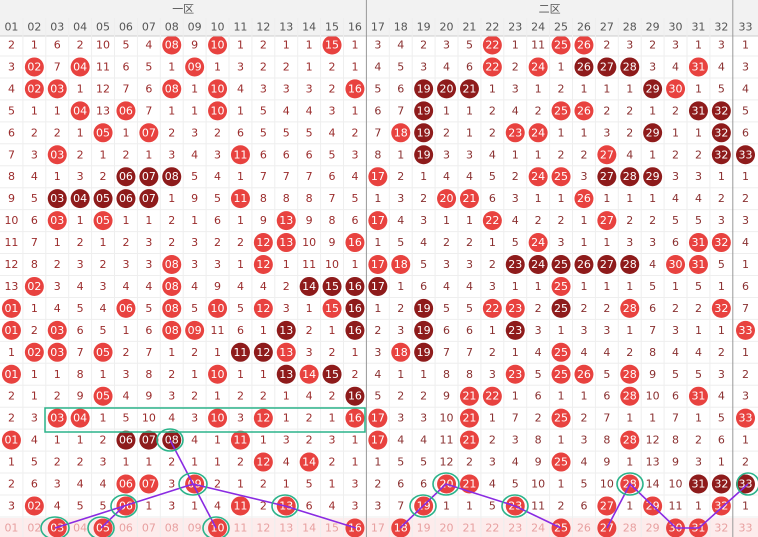 The height and width of the screenshot is (537, 758). Describe the element at coordinates (721, 528) in the screenshot. I see `cell-number: 32` at that location.